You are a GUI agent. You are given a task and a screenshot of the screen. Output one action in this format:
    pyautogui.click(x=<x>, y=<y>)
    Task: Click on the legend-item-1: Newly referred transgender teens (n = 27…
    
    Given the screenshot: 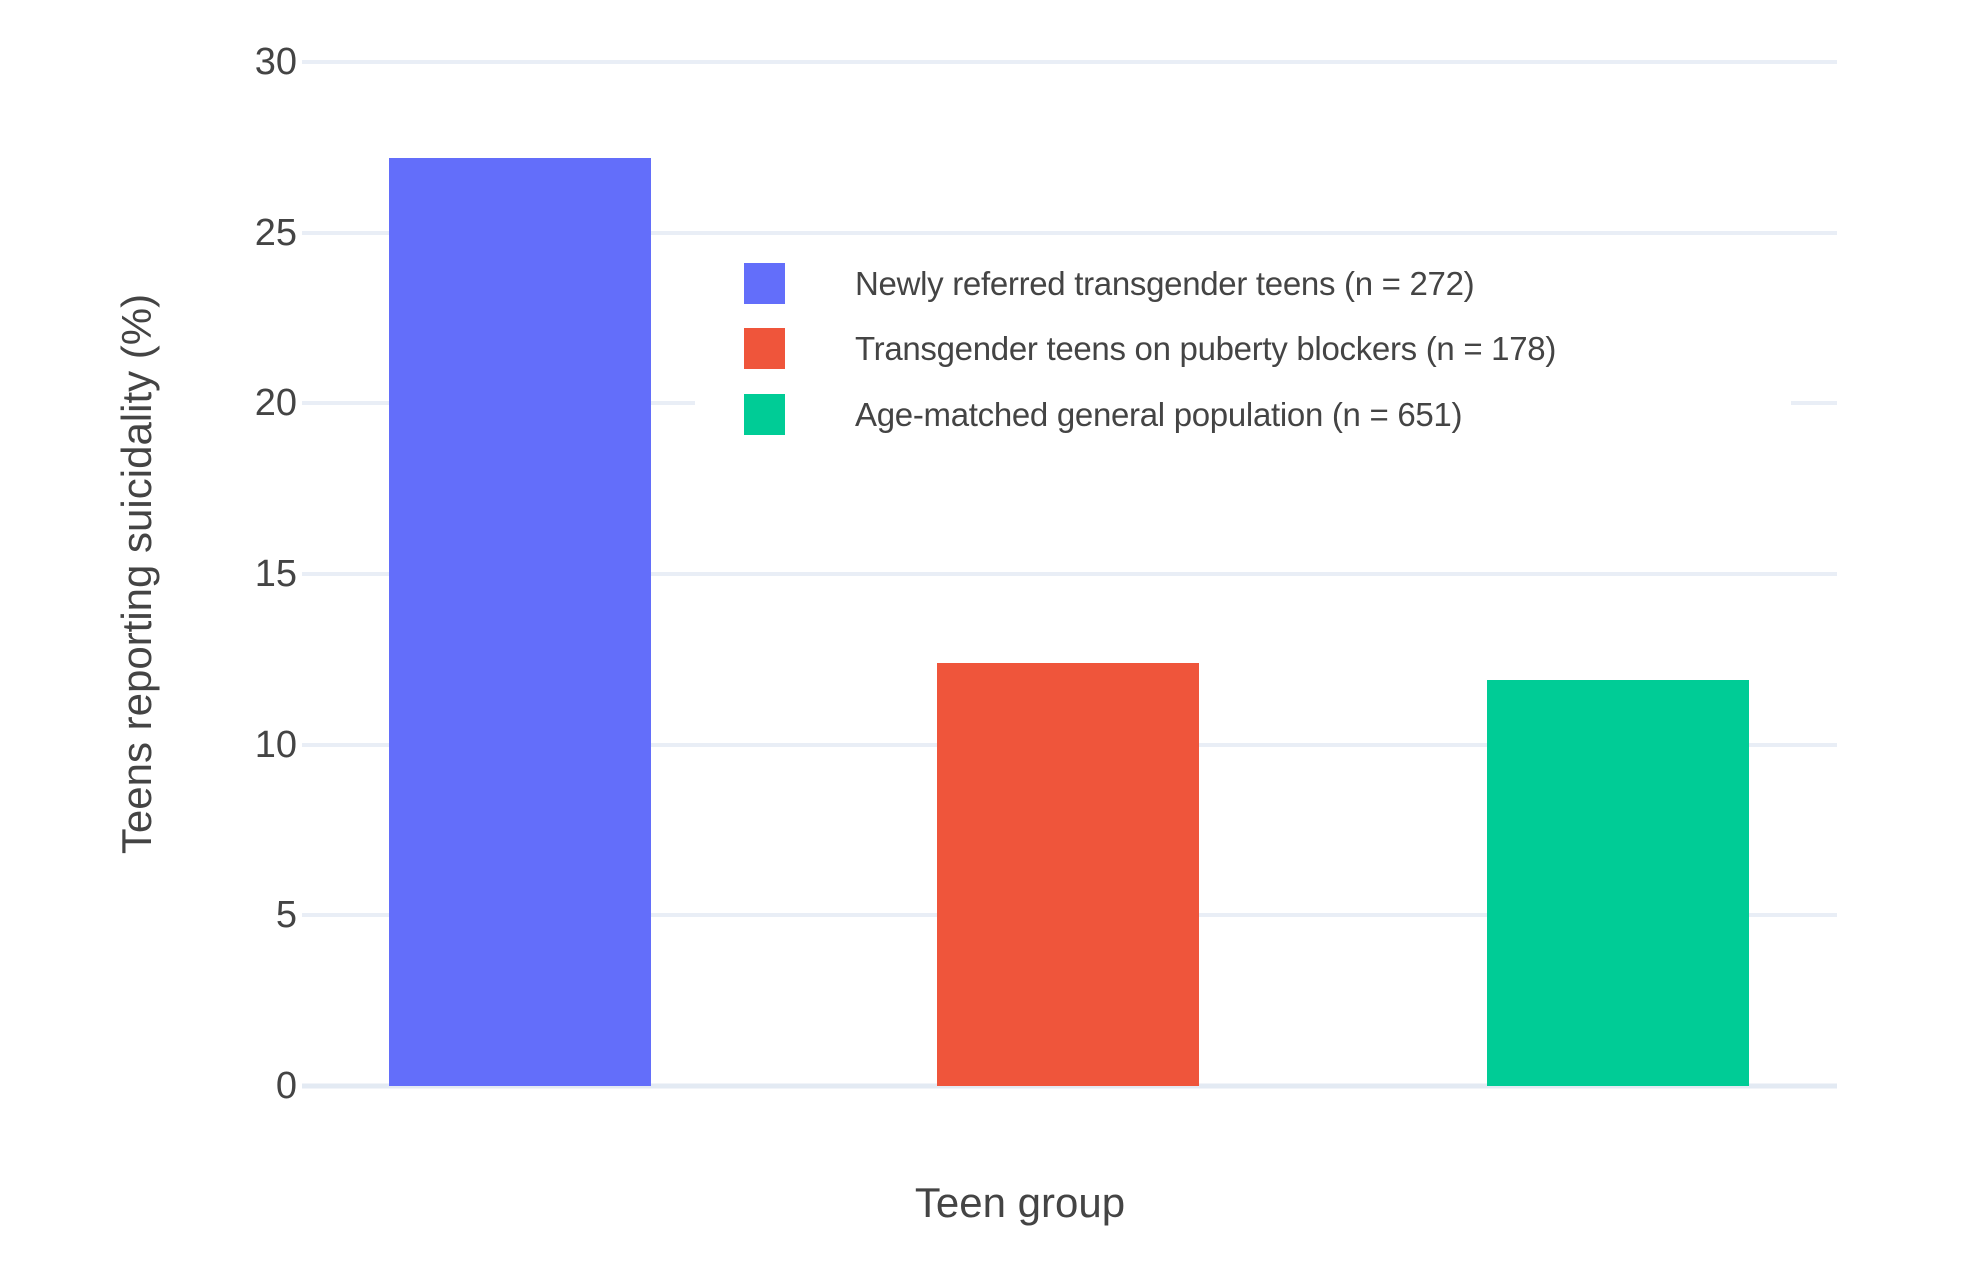 What is the action you would take?
    pyautogui.click(x=1109, y=283)
    